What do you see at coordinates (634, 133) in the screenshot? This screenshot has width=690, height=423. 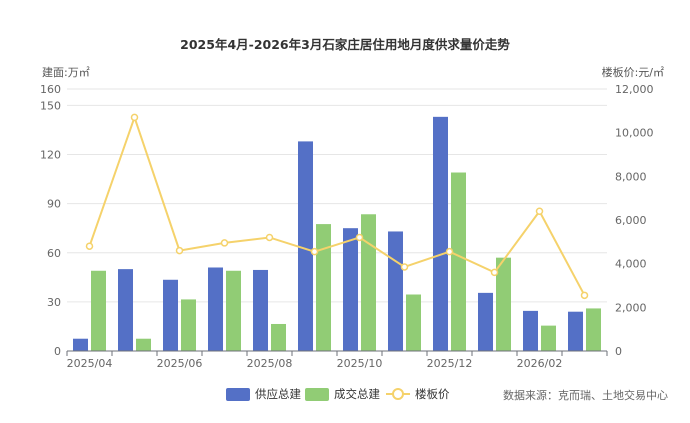 I see `right-tick-label: 10,000` at bounding box center [634, 133].